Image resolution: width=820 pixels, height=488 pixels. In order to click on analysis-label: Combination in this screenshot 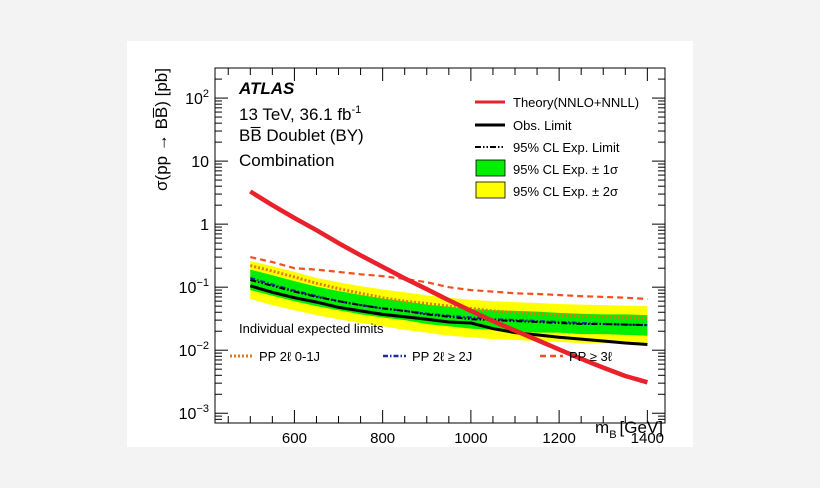, I will do `click(286, 160)`.